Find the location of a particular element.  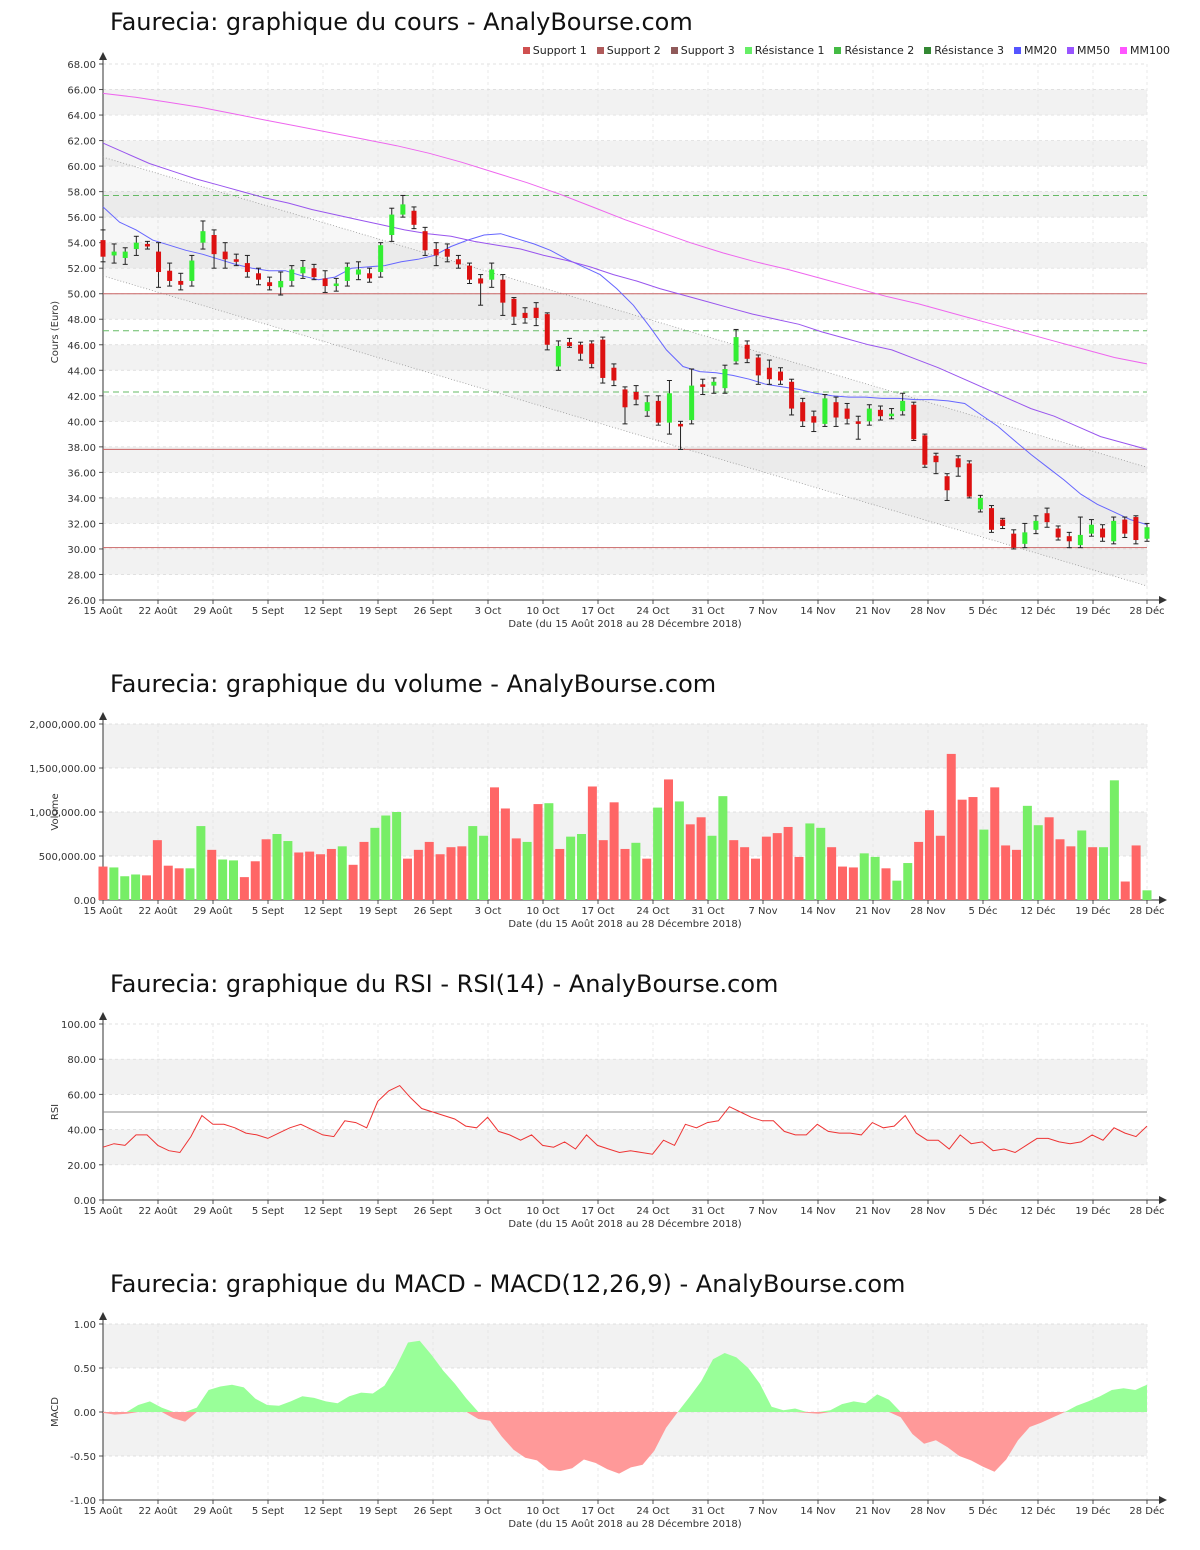

legend-item: Résistance 3 is located at coordinates (964, 50).